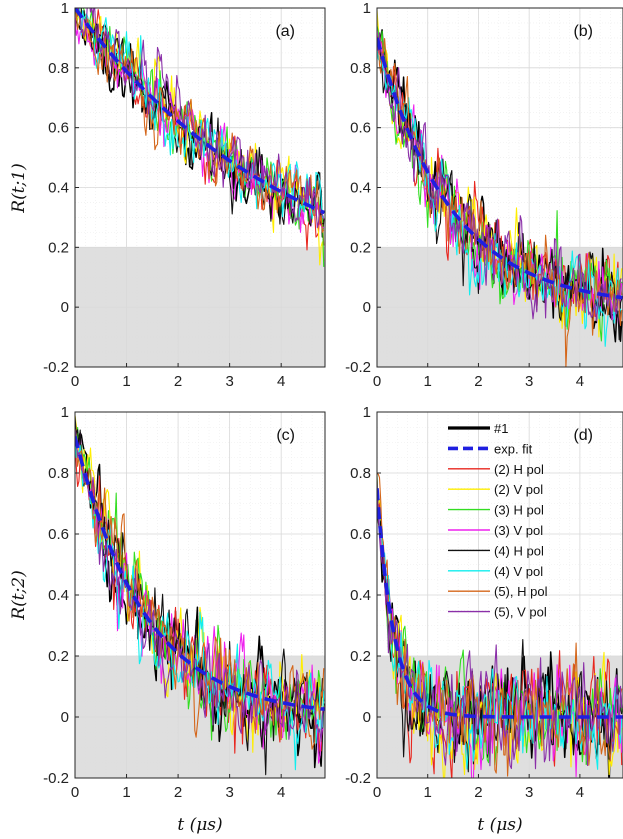 The image size is (623, 839). What do you see at coordinates (518, 571) in the screenshot?
I see `legend-entry-label: (4) V pol` at bounding box center [518, 571].